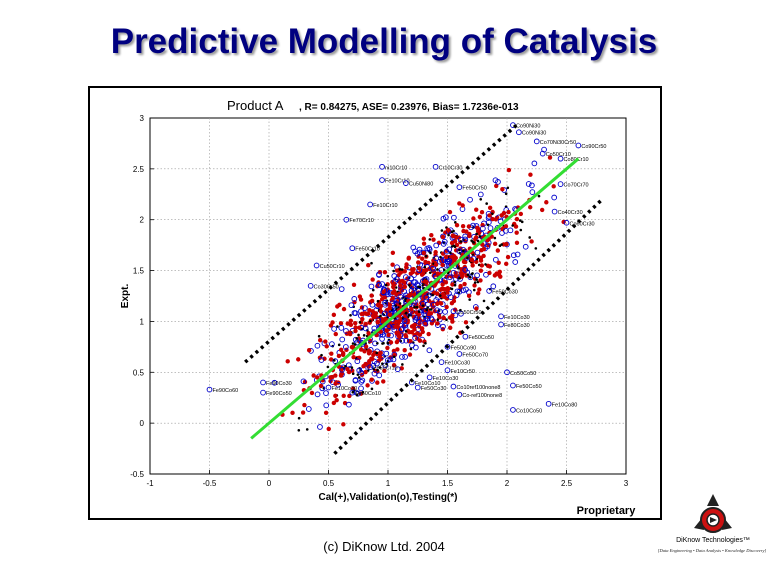 Image resolution: width=768 pixels, height=576 pixels. What do you see at coordinates (142, 321) in the screenshot?
I see `y-tick-label: 1` at bounding box center [142, 321].